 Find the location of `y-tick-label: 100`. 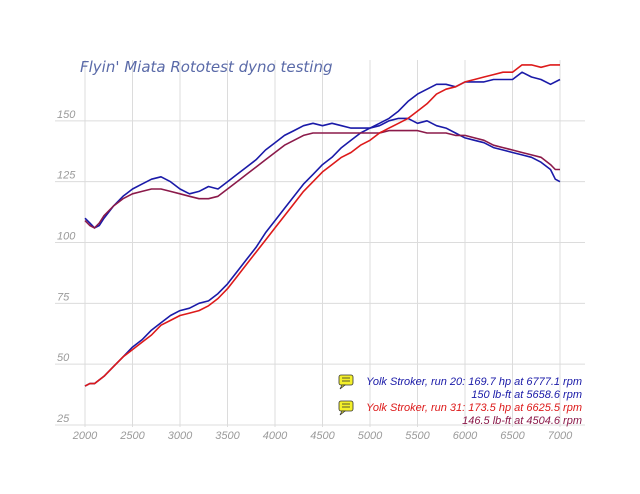

y-tick-label: 100 is located at coordinates (66, 237).